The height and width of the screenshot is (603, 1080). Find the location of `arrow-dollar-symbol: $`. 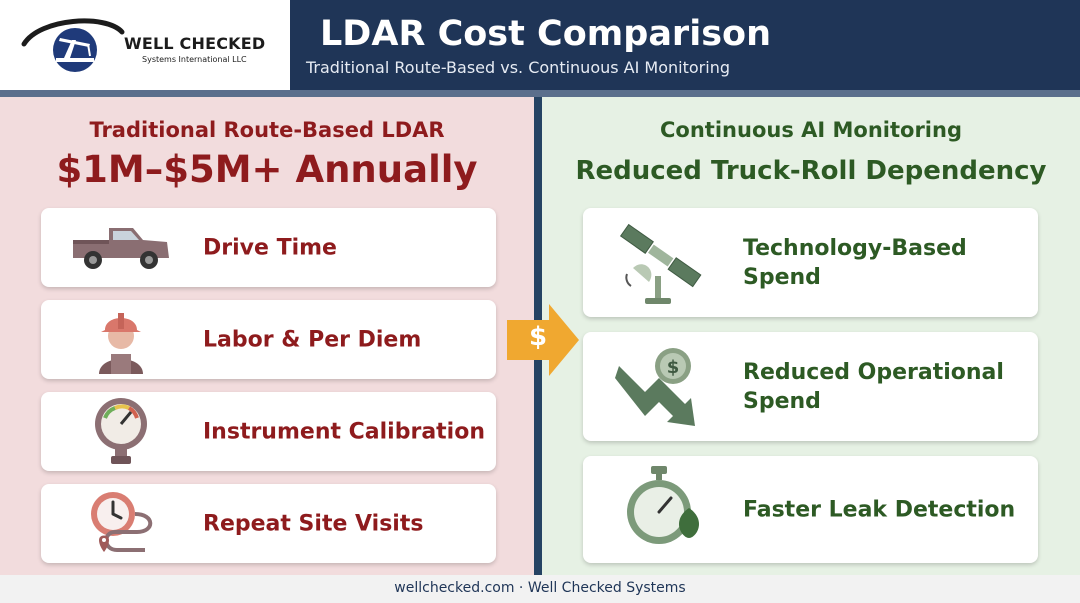

arrow-dollar-symbol: $ is located at coordinates (538, 337).